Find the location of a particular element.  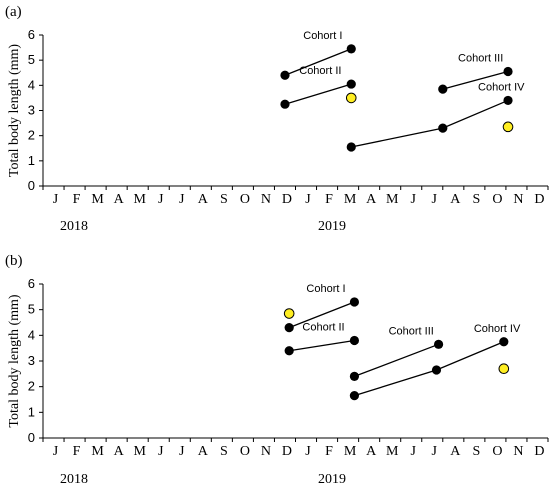

panel-label: (b) is located at coordinates (14, 261).